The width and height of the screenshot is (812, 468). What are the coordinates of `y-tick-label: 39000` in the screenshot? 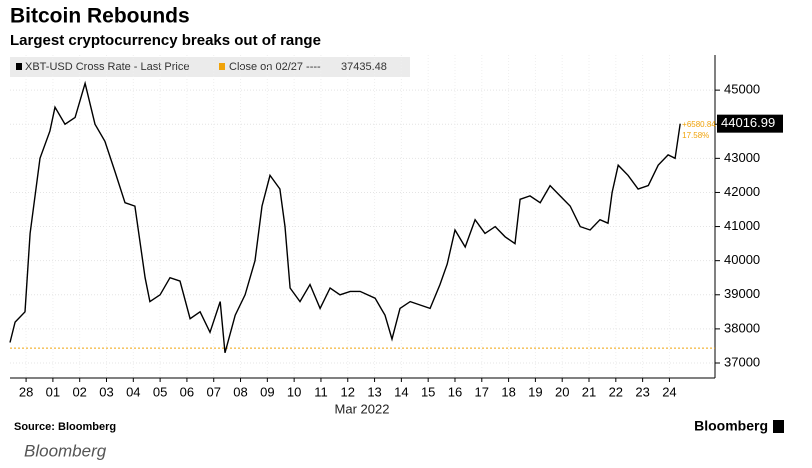 It's located at (742, 293).